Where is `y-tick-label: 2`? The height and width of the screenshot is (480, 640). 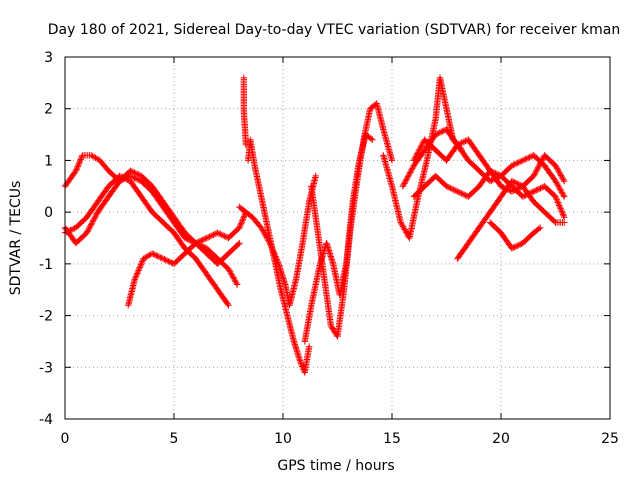 y-tick-label: 2 is located at coordinates (48, 110).